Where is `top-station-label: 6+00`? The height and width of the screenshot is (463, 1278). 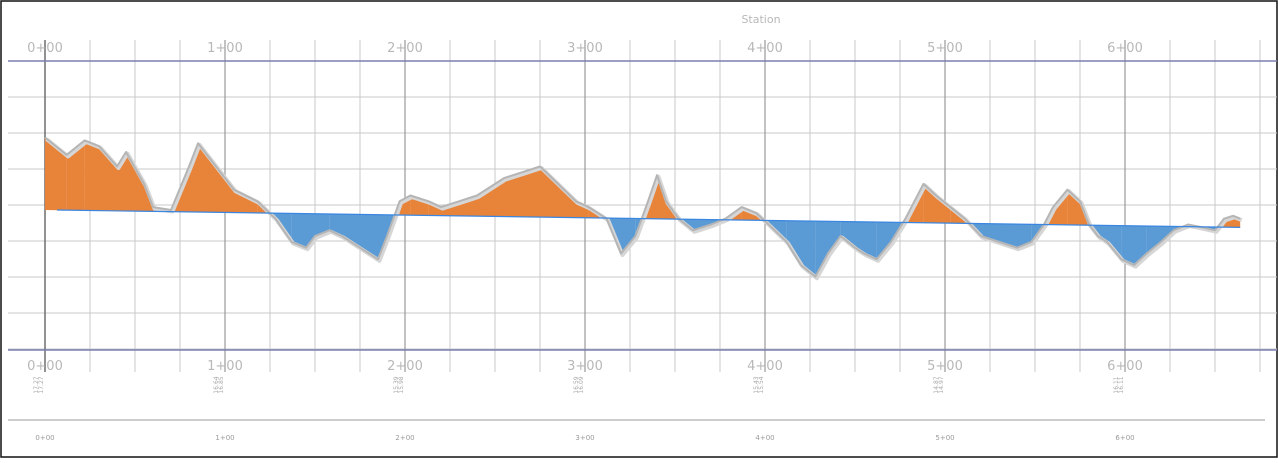
top-station-label: 6+00 is located at coordinates (1125, 48).